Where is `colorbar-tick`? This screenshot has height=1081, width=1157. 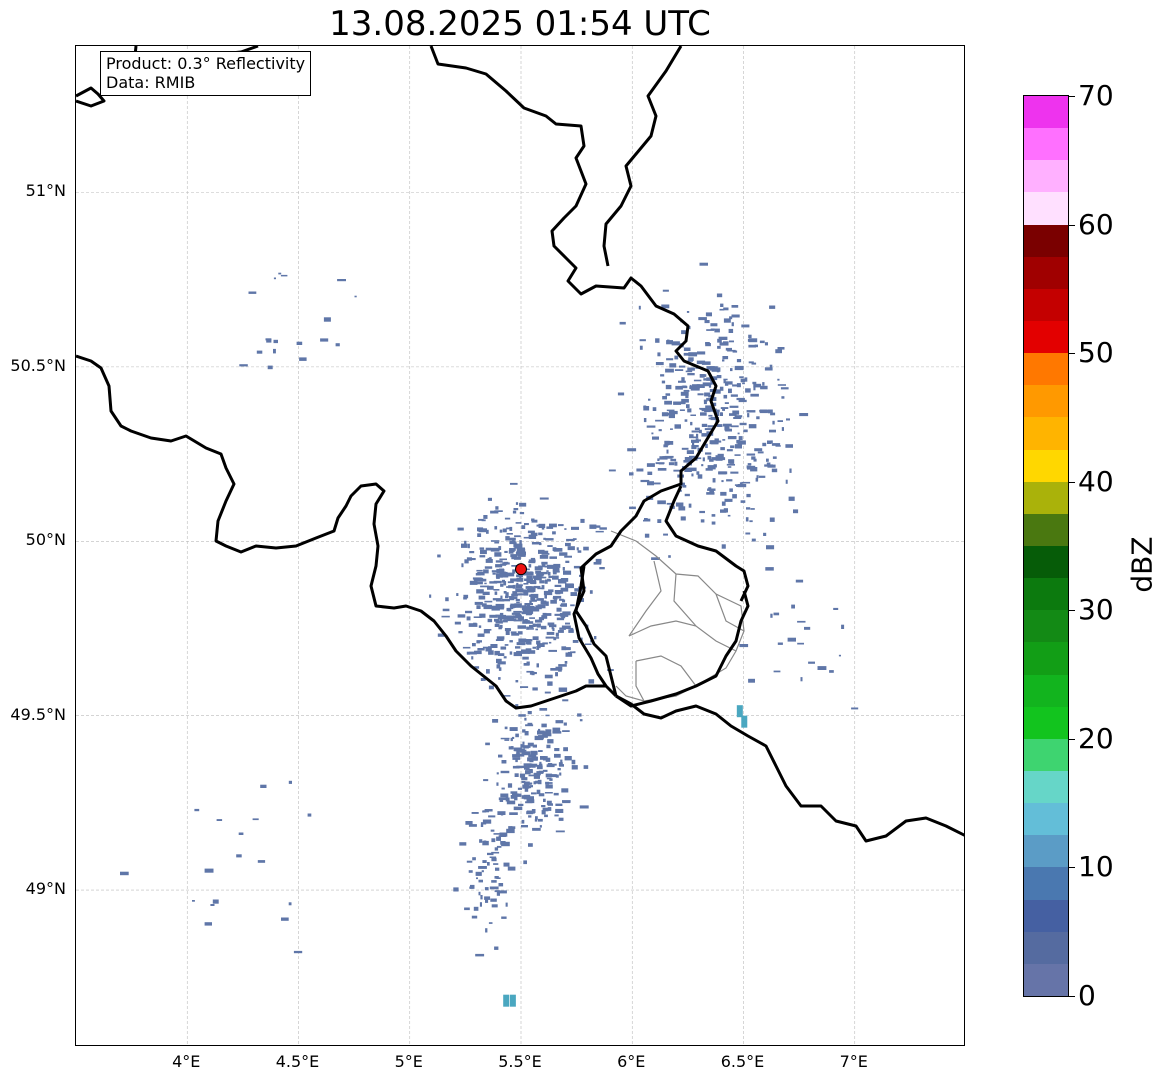
colorbar-tick is located at coordinates (1072, 96).